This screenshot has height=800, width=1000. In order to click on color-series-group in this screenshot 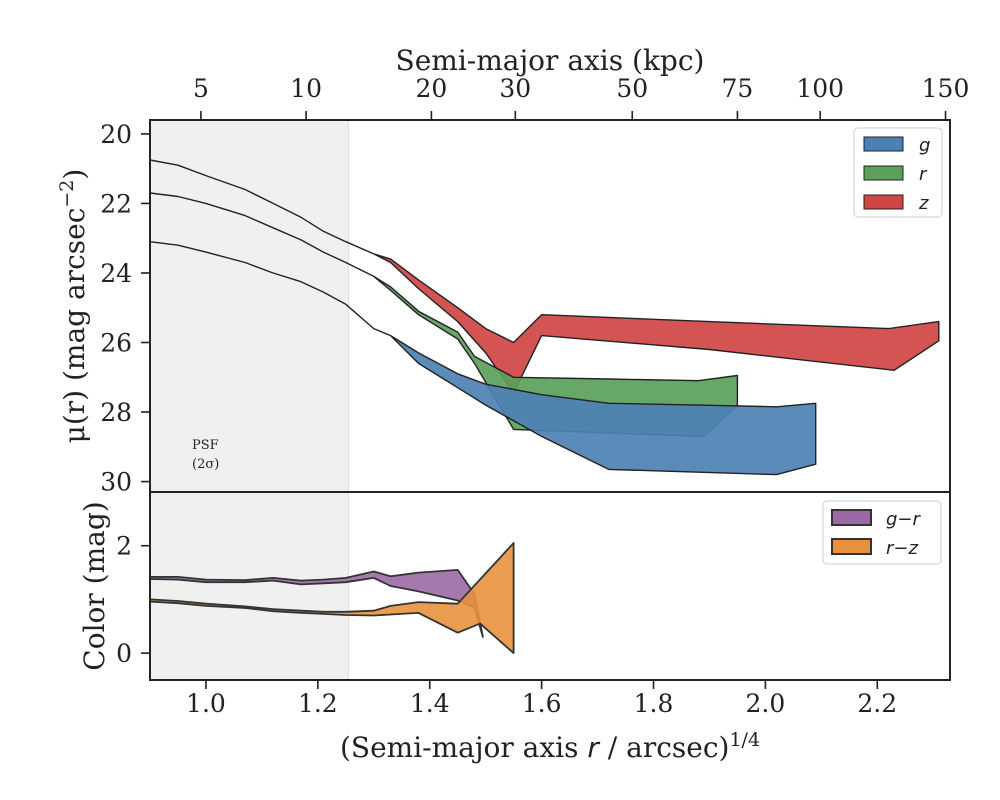, I will do `click(332, 598)`.